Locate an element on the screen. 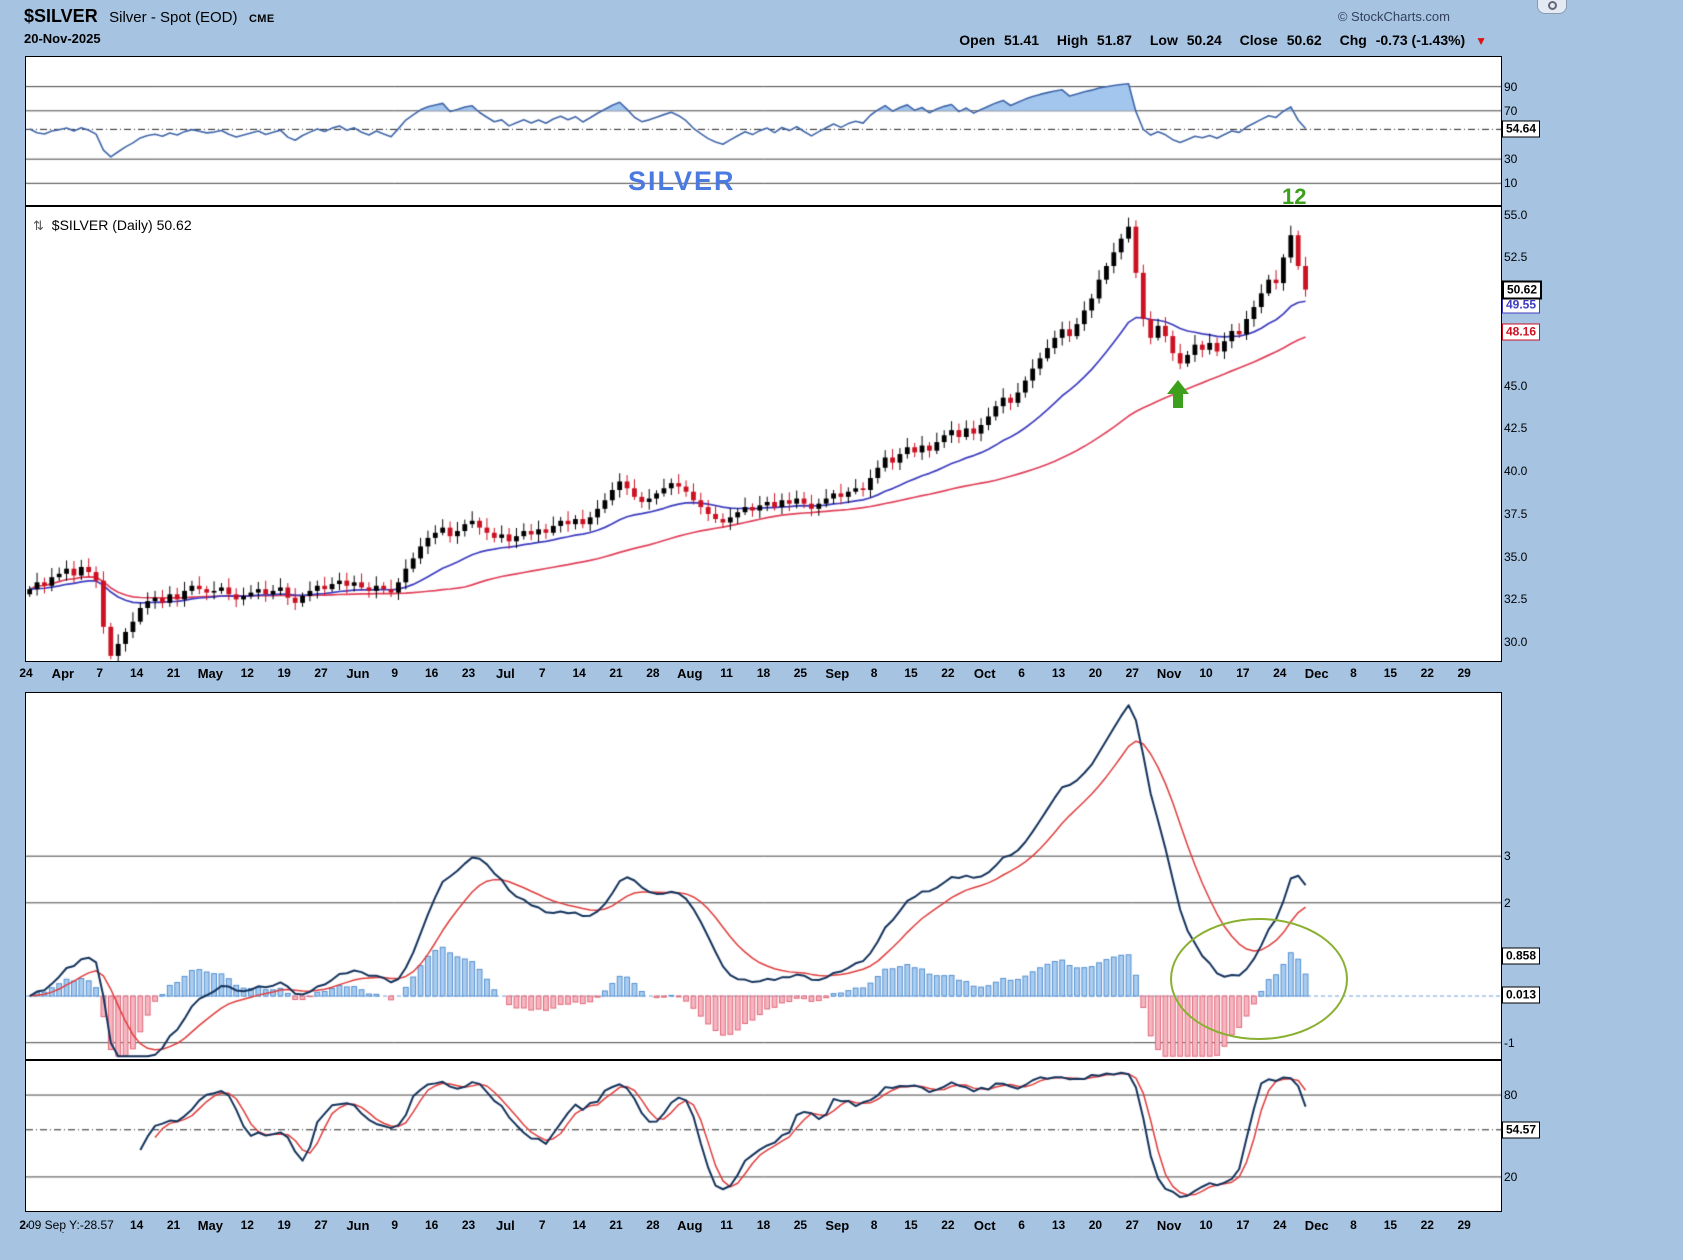 The image size is (1683, 1260). x-tick: 13 is located at coordinates (1058, 1225).